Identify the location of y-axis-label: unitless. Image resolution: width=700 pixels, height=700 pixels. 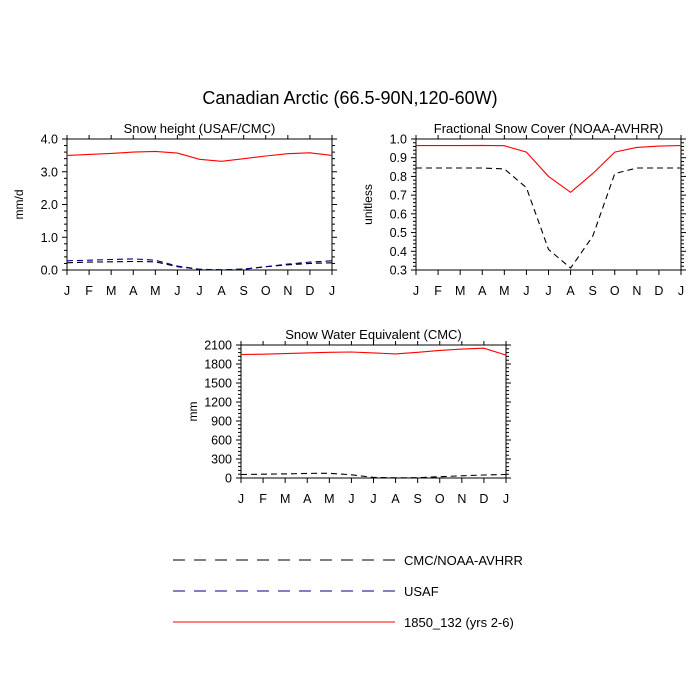
(368, 204).